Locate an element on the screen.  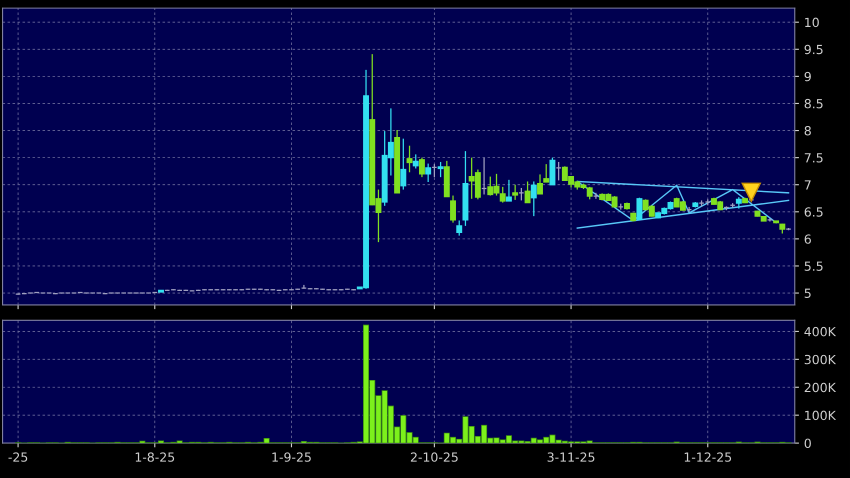
y-tick-label: 400K is located at coordinates (820, 331).